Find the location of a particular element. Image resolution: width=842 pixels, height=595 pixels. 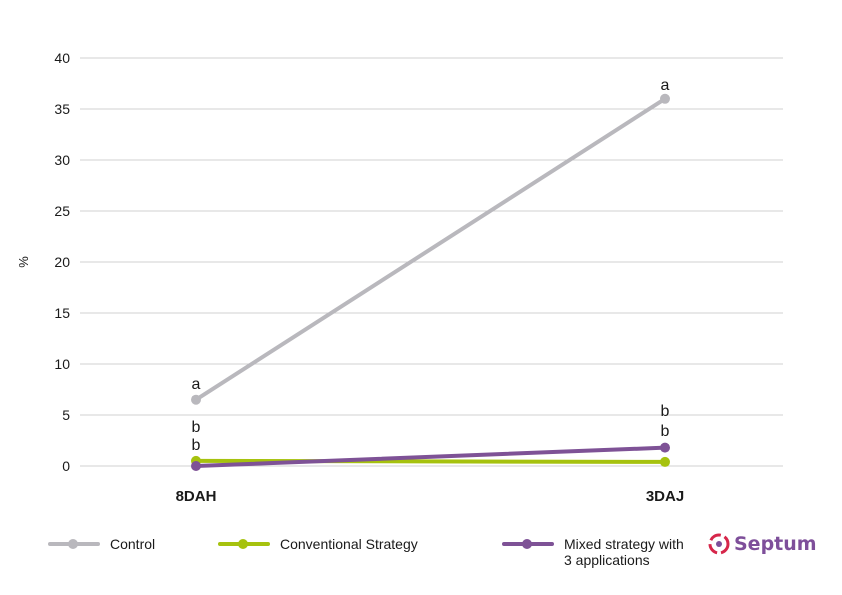

legend-swatch-conventional is located at coordinates (244, 544).